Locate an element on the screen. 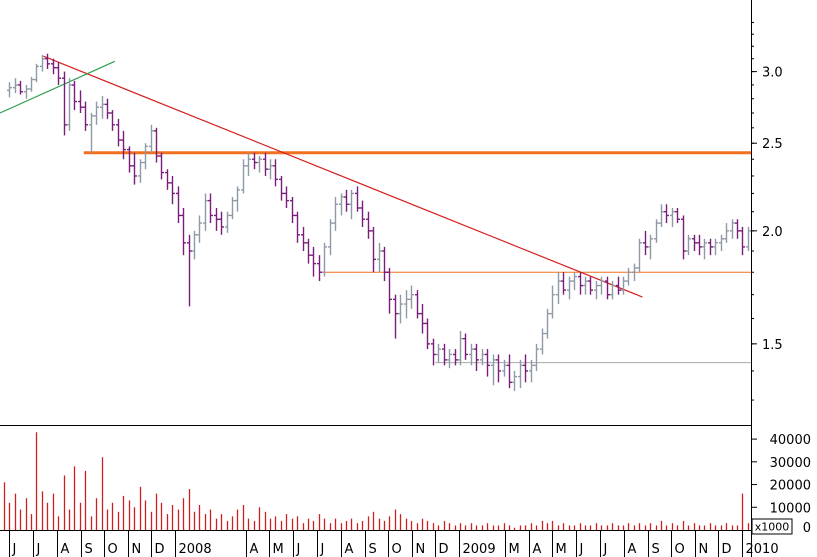  volume-axis: 0 10000 20000 30000 40000 is located at coordinates (781, 484).